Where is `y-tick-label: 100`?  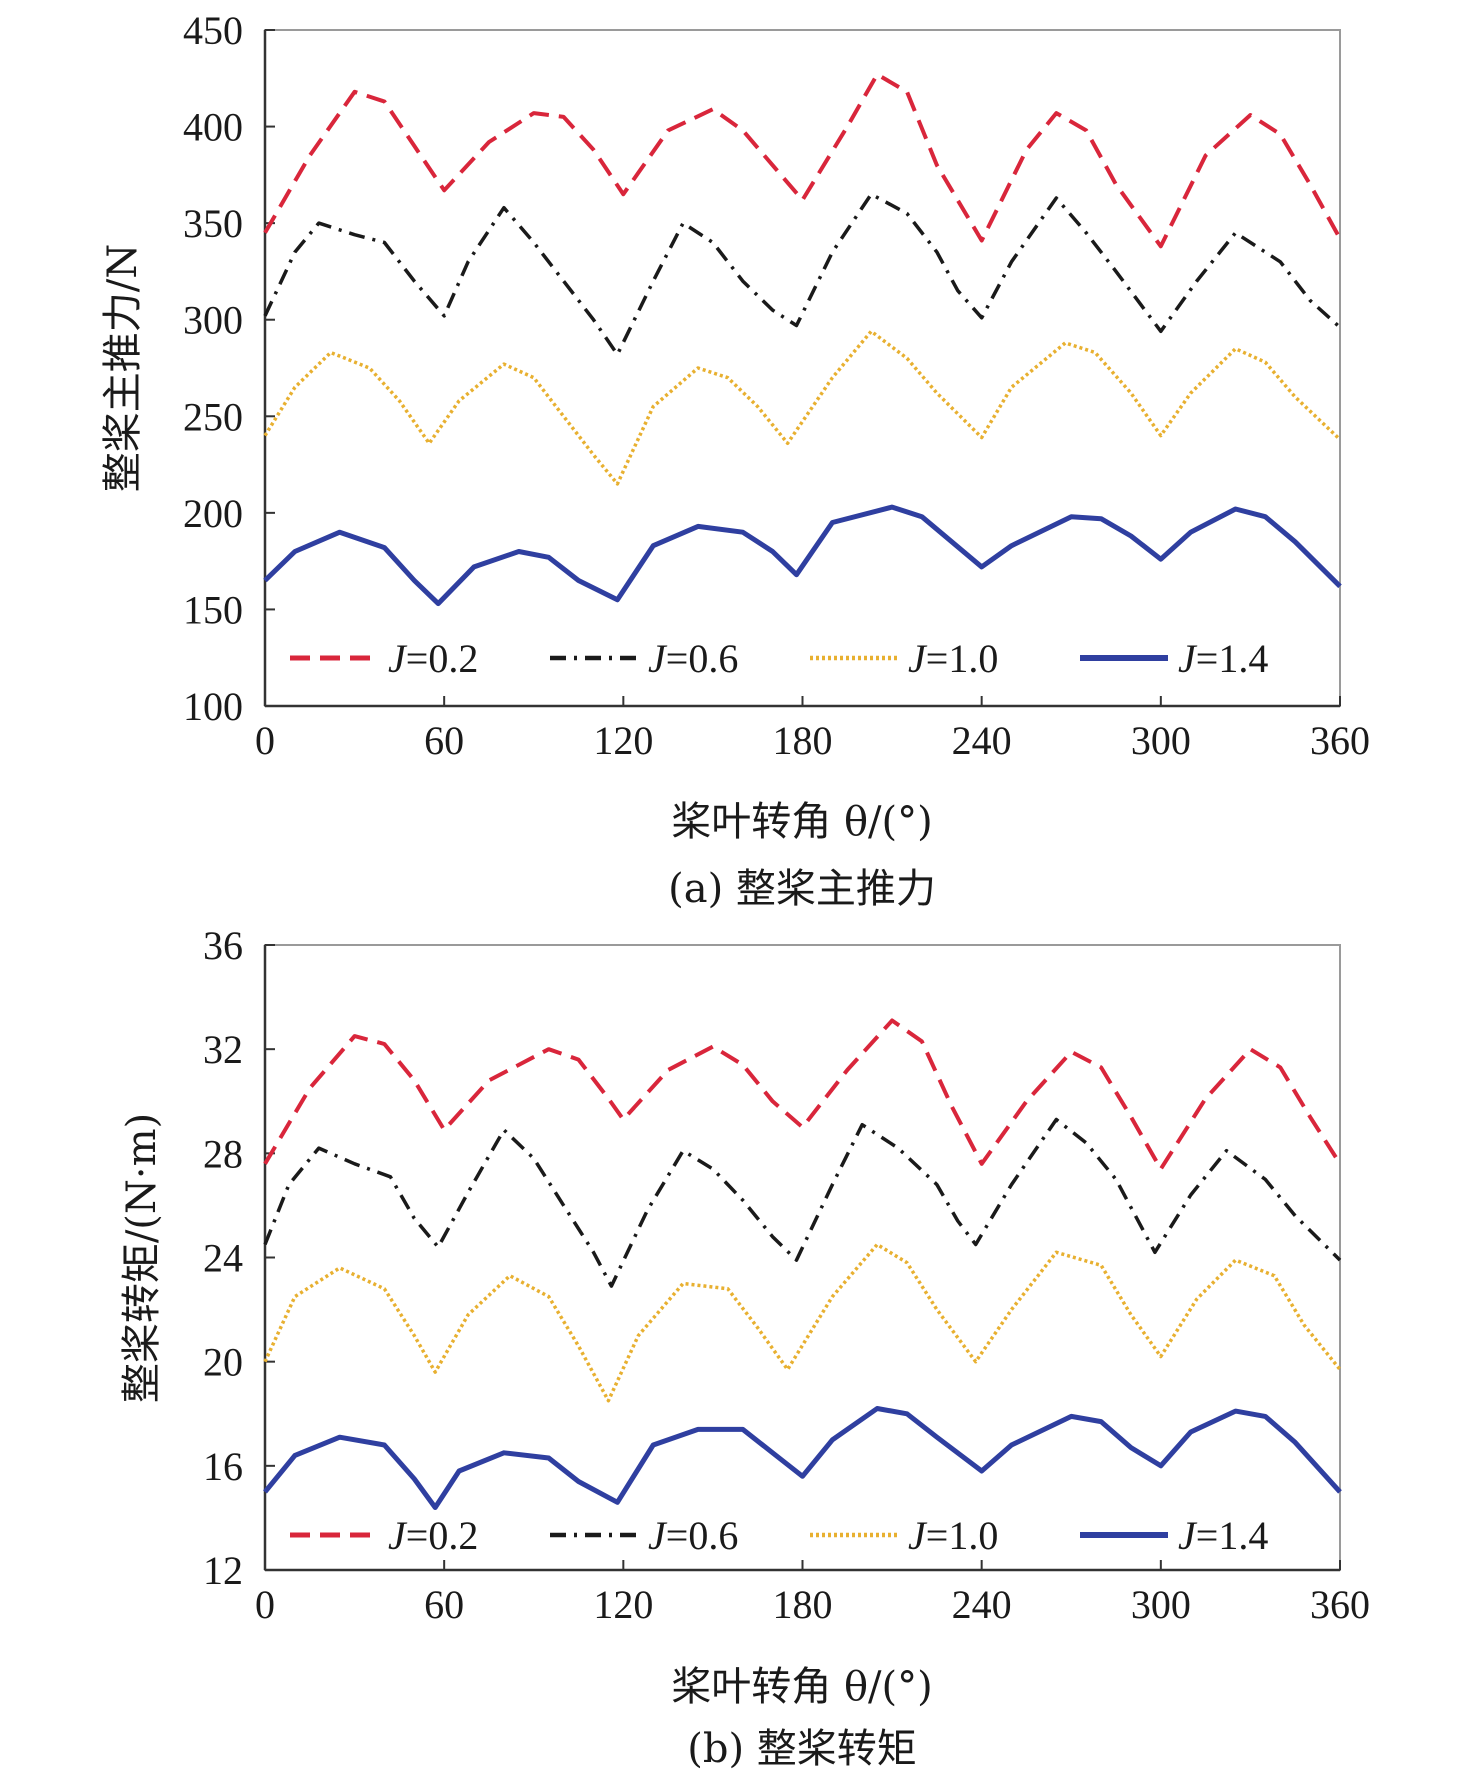
y-tick-label: 100 is located at coordinates (213, 706).